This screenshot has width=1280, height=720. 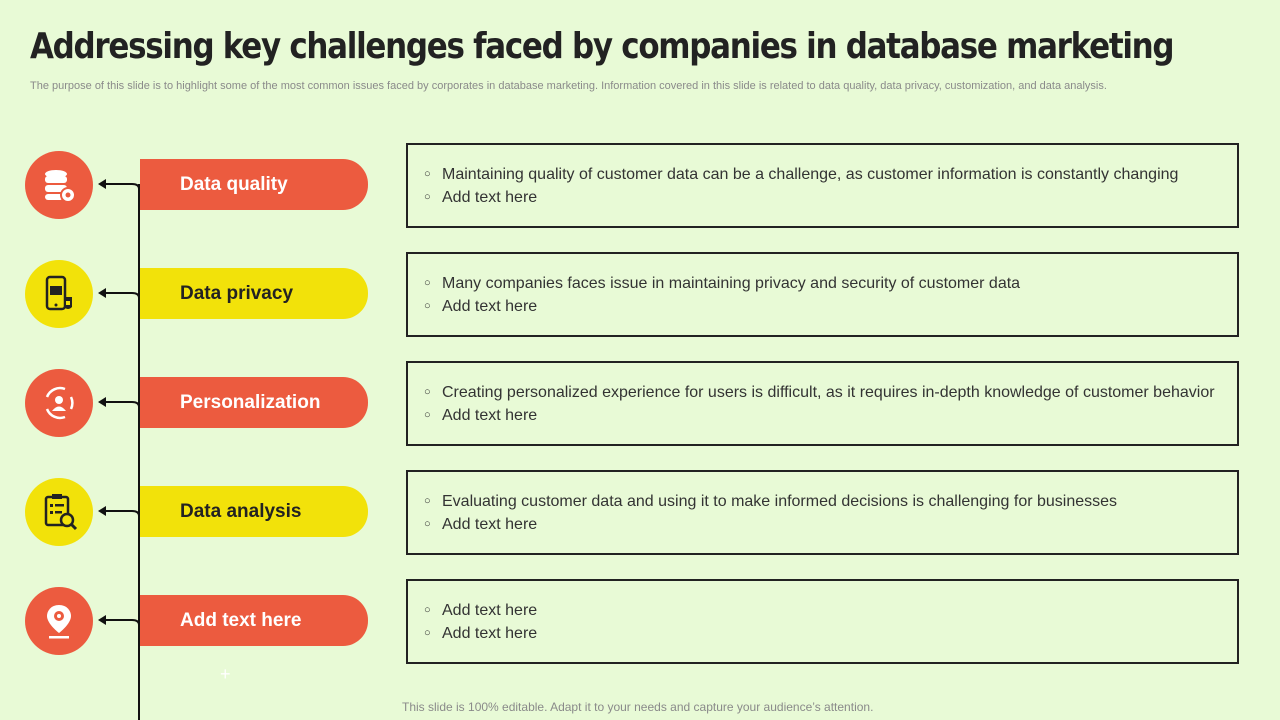 I want to click on user-cycle-icon, so click(x=59, y=403).